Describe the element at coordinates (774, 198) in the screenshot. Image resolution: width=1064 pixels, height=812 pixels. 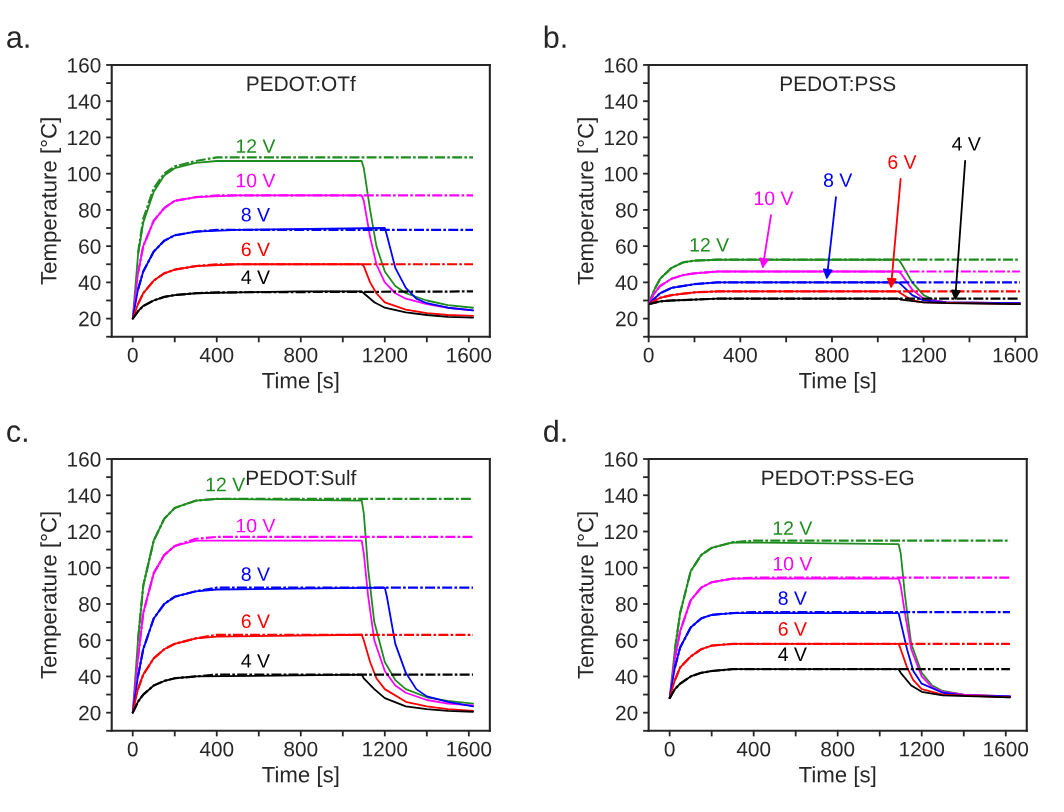
I see `text: 10 V` at that location.